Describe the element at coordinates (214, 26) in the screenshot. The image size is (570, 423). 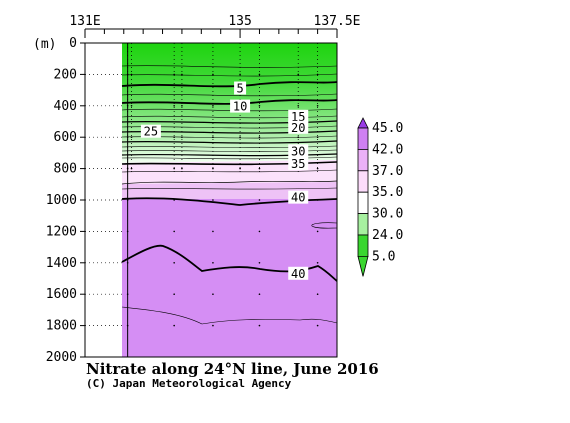
I see `x-axis: 131E 135 137.5E` at that location.